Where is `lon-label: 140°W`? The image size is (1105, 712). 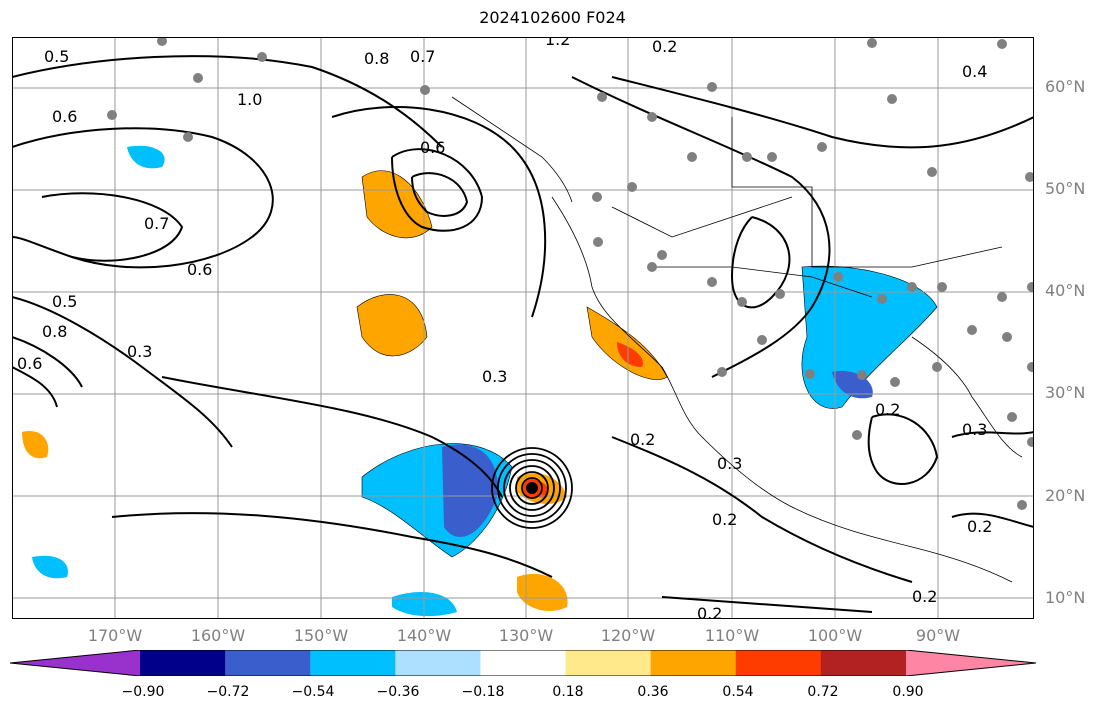 lon-label: 140°W is located at coordinates (424, 635).